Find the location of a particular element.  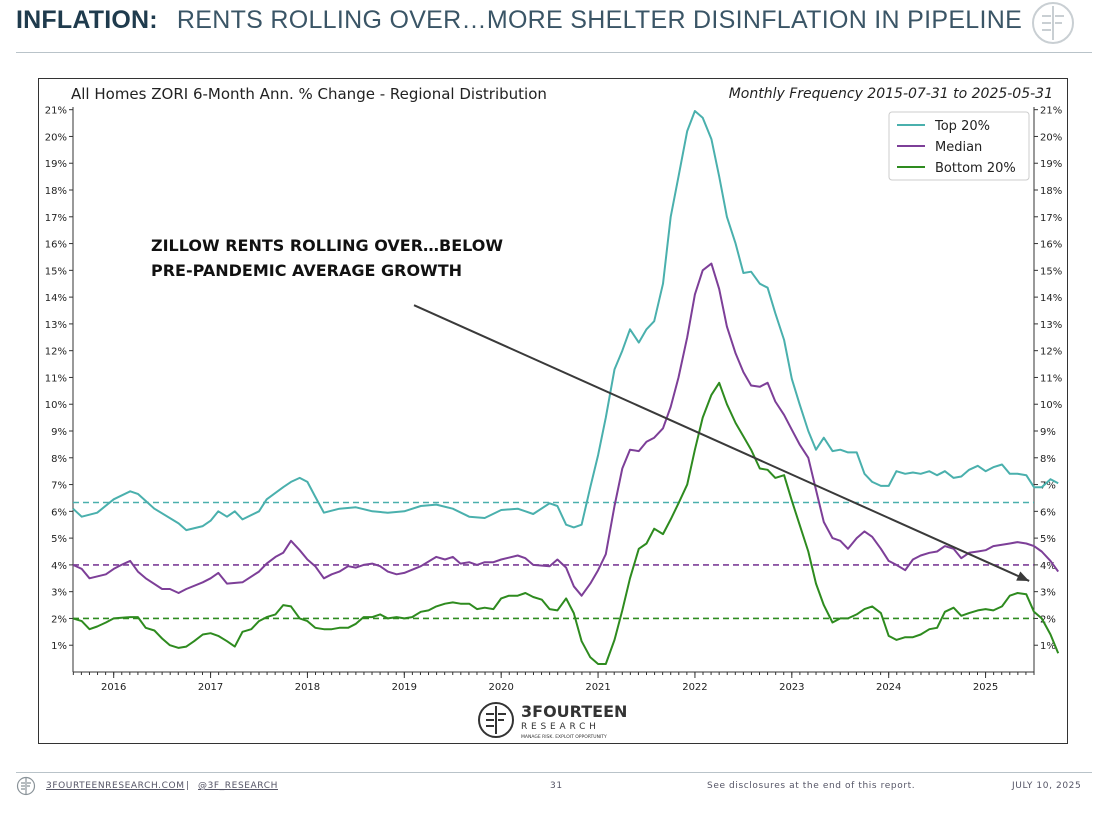

legend-box is located at coordinates (959, 146).